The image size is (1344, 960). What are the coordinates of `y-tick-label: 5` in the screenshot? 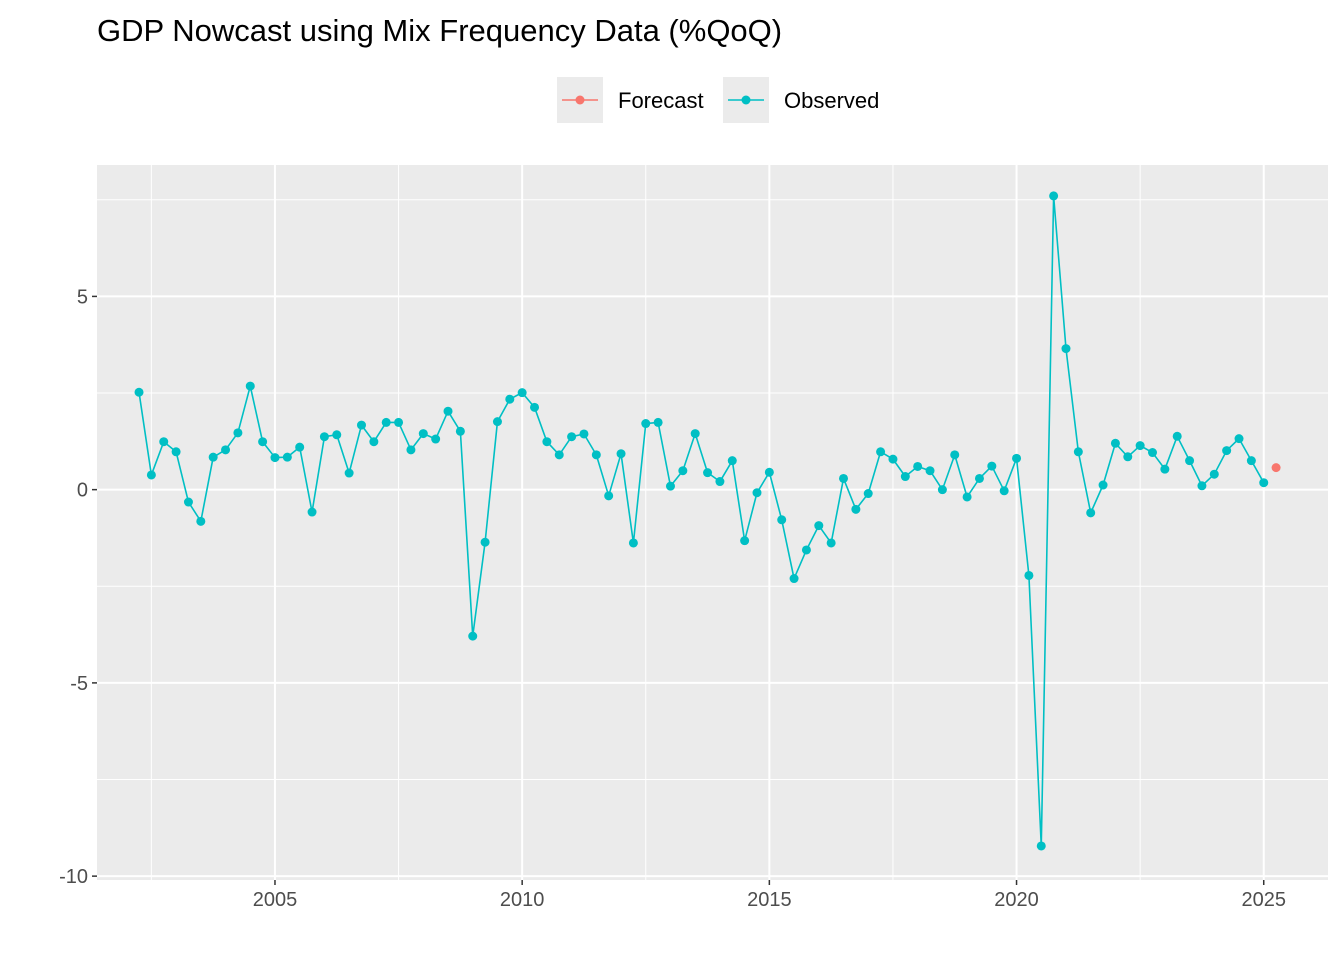 It's located at (82, 297).